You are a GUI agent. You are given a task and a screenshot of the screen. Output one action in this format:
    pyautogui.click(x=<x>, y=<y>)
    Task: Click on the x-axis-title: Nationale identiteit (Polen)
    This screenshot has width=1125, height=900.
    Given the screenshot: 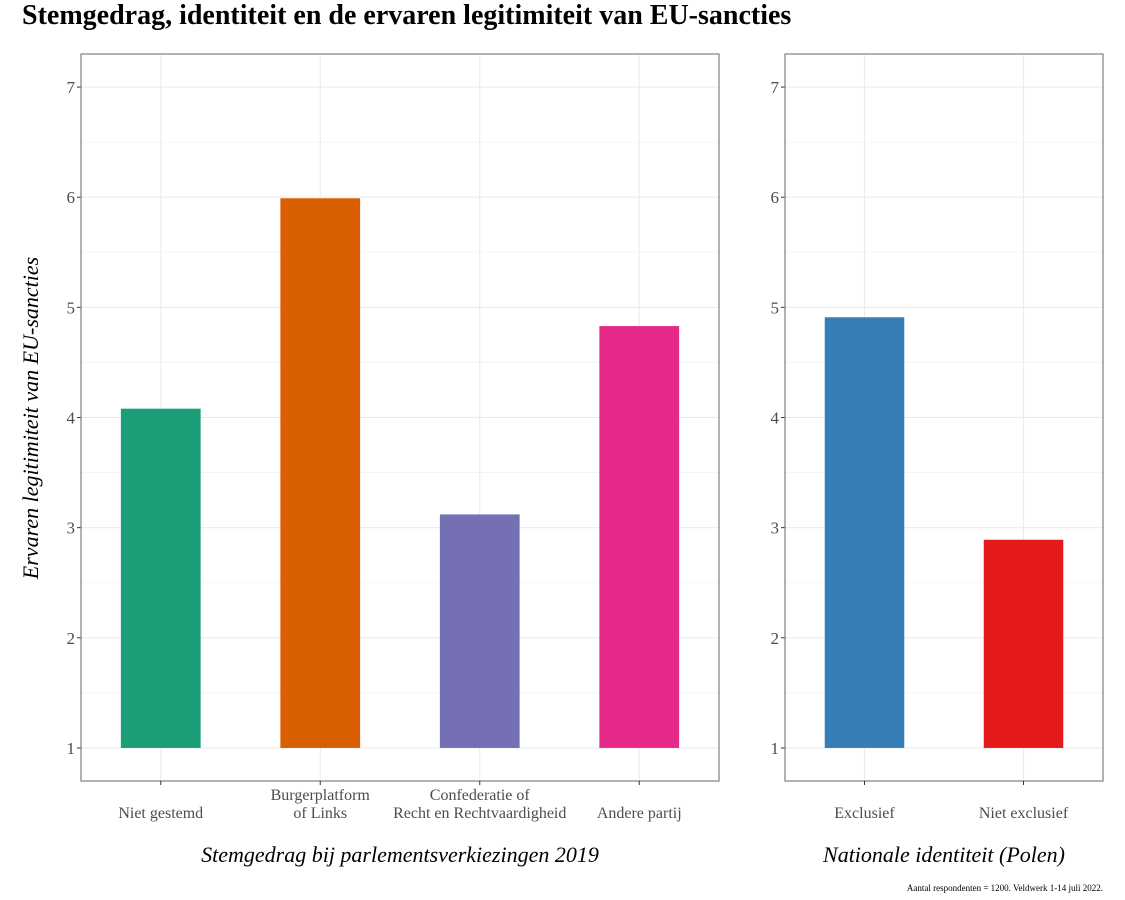 What is the action you would take?
    pyautogui.click(x=943, y=854)
    